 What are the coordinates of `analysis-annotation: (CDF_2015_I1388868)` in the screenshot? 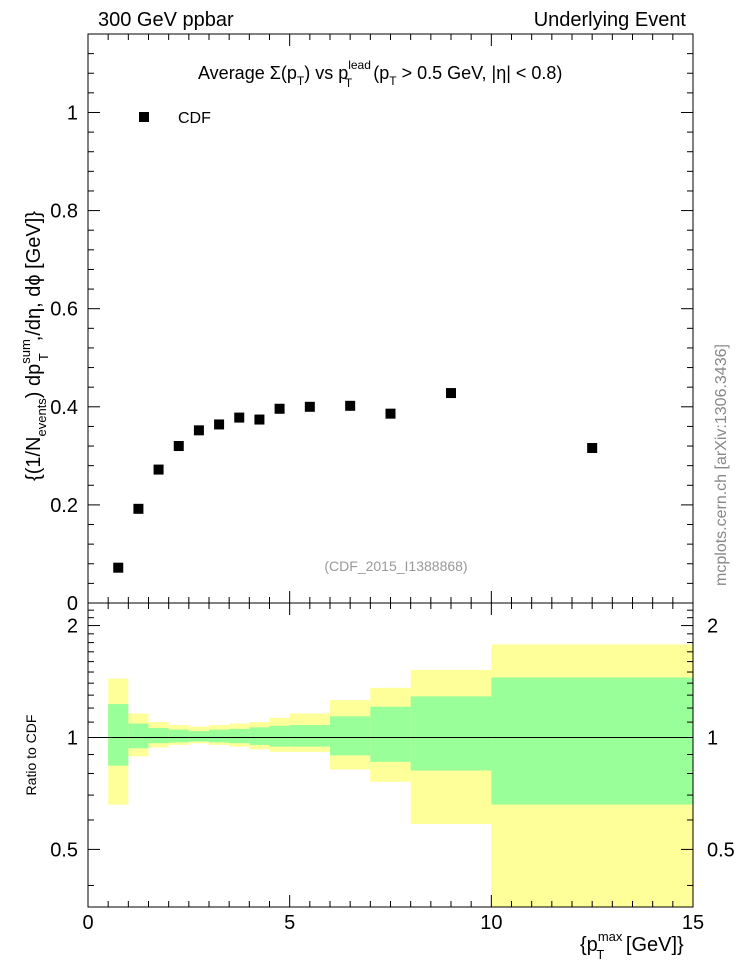 It's located at (395, 566).